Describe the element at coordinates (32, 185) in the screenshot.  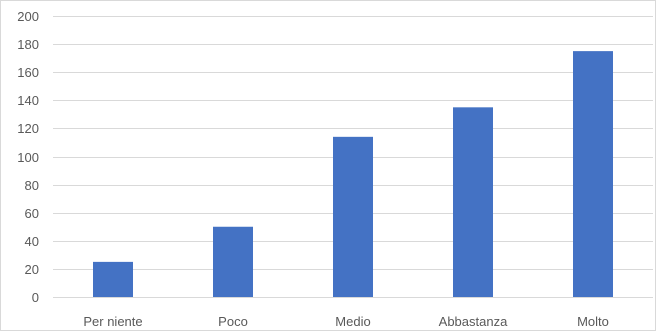
I see `y-tick-label: 80` at that location.